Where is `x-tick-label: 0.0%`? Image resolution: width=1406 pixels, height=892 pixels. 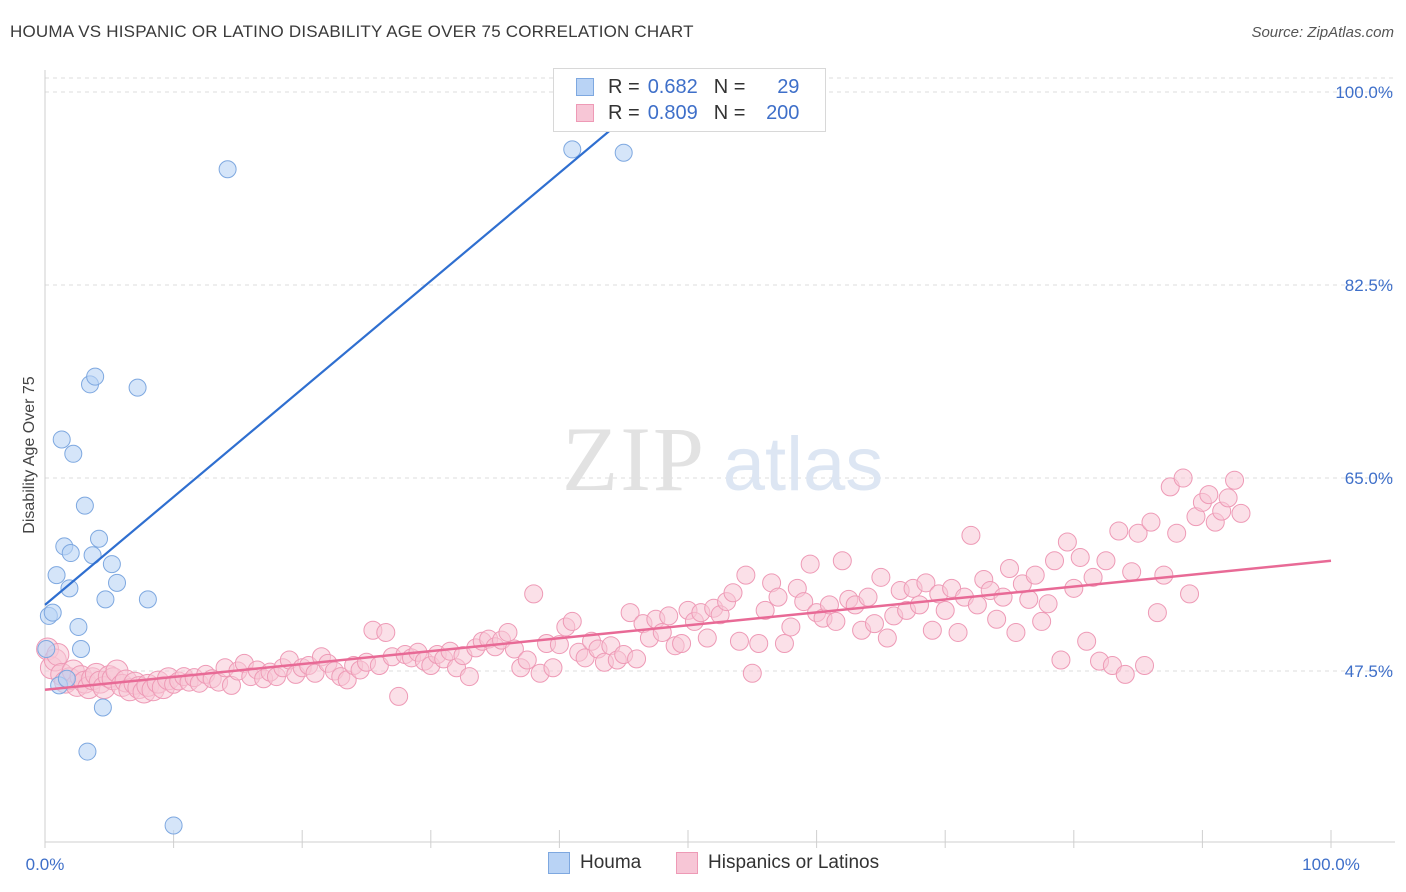
x-tick-label: 0.0% is located at coordinates (45, 864).